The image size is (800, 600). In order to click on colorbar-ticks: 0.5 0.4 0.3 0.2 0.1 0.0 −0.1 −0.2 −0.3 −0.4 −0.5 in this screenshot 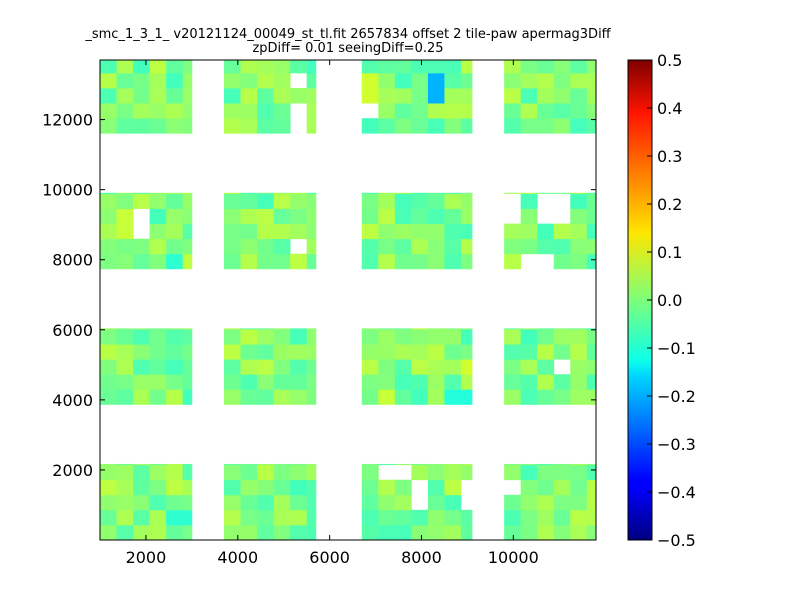, I will do `click(671, 300)`.